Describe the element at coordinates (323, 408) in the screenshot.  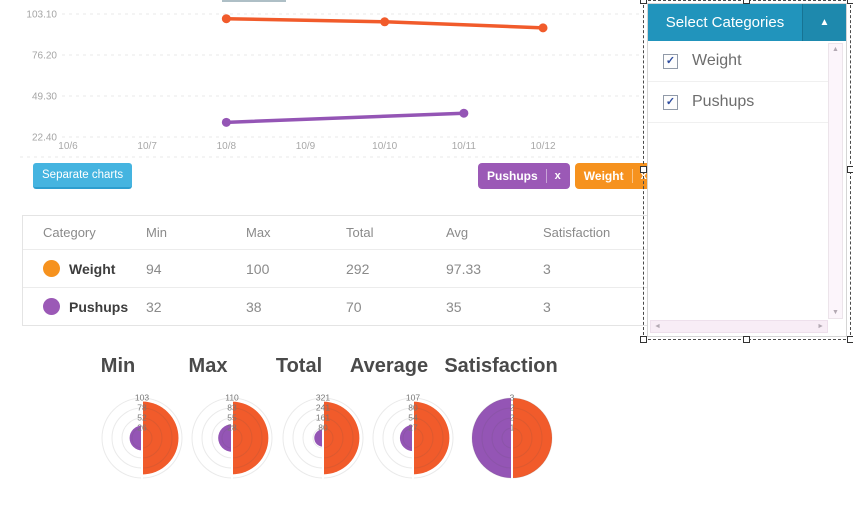
I see `gauge-tick-label: 241` at that location.